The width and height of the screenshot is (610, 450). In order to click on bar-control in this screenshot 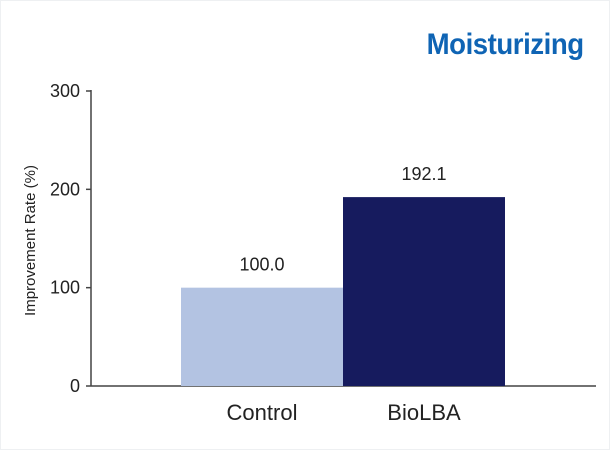, I will do `click(262, 336)`.